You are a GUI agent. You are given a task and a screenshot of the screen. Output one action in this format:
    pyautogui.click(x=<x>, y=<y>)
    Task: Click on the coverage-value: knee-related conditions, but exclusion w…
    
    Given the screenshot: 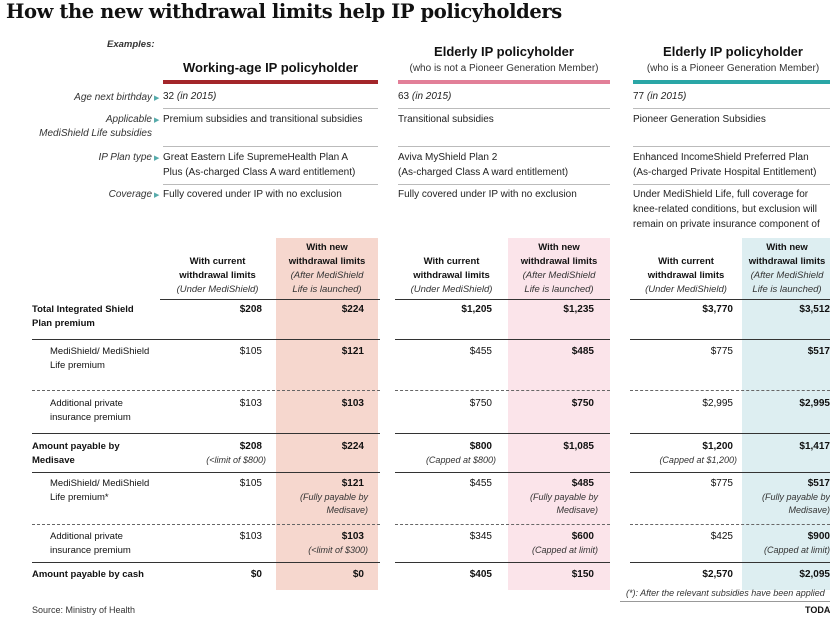 What is the action you would take?
    pyautogui.click(x=725, y=209)
    